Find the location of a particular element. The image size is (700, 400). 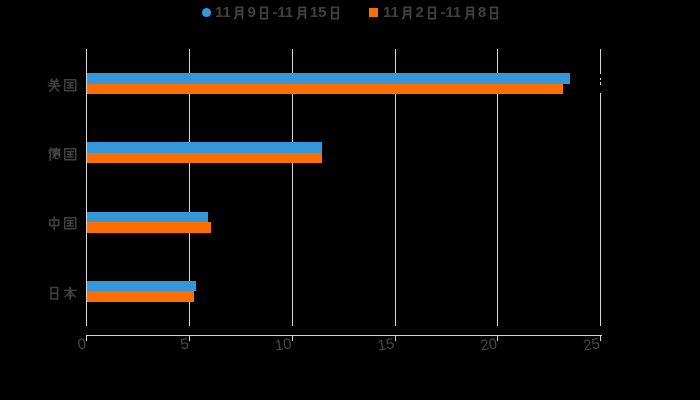

svg-text: 0 is located at coordinates (82, 344).